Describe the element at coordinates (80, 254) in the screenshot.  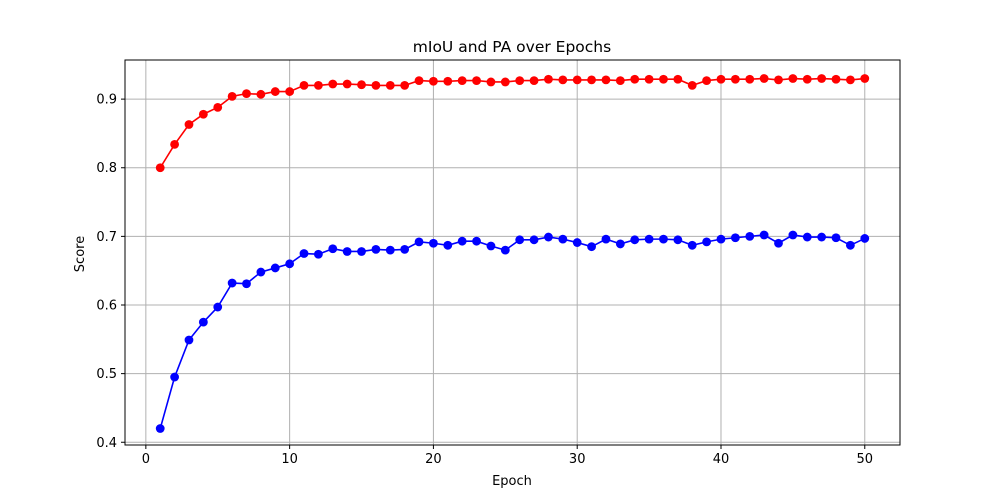
I see `y-axis-label: Score` at that location.